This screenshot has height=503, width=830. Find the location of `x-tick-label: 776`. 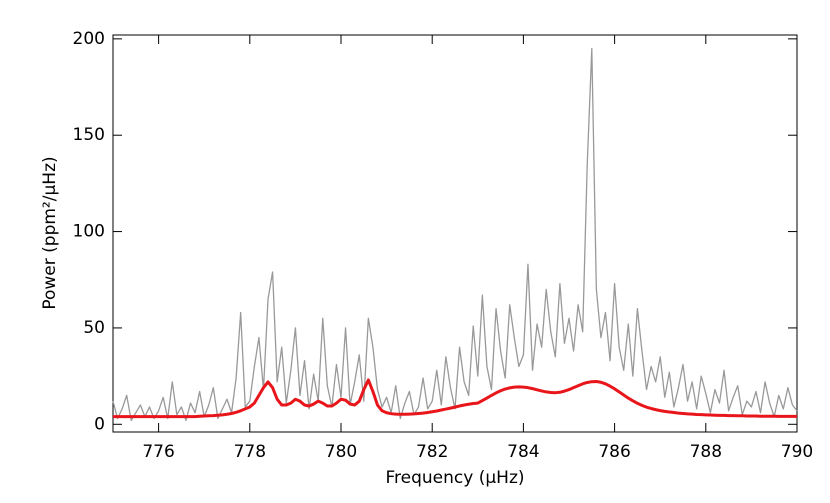

x-tick-label: 776 is located at coordinates (158, 452).